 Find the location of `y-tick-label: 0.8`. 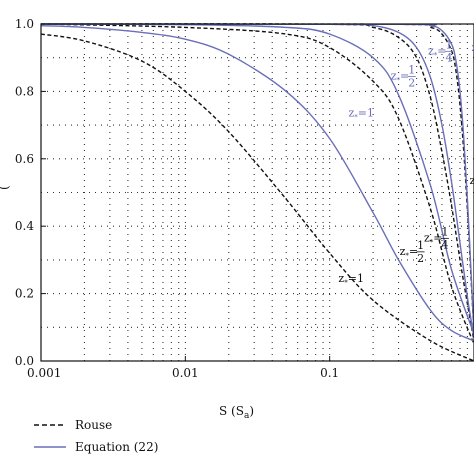

y-tick-label: 0.8 is located at coordinates (24, 91).